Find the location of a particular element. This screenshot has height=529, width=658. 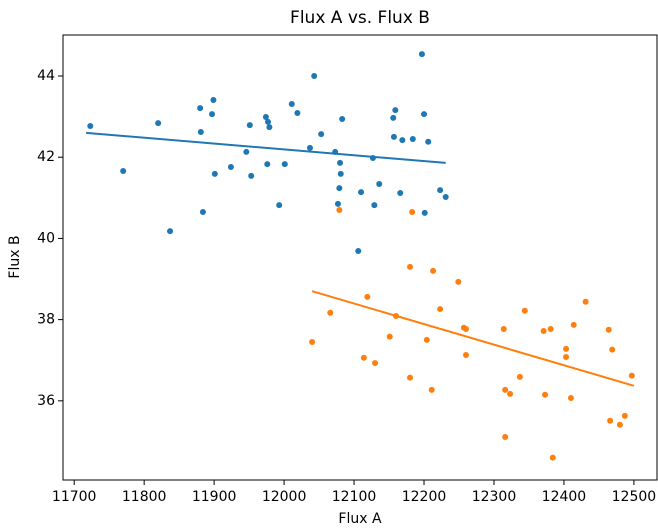

chart-title: Flux A vs. Flux B is located at coordinates (360, 18).